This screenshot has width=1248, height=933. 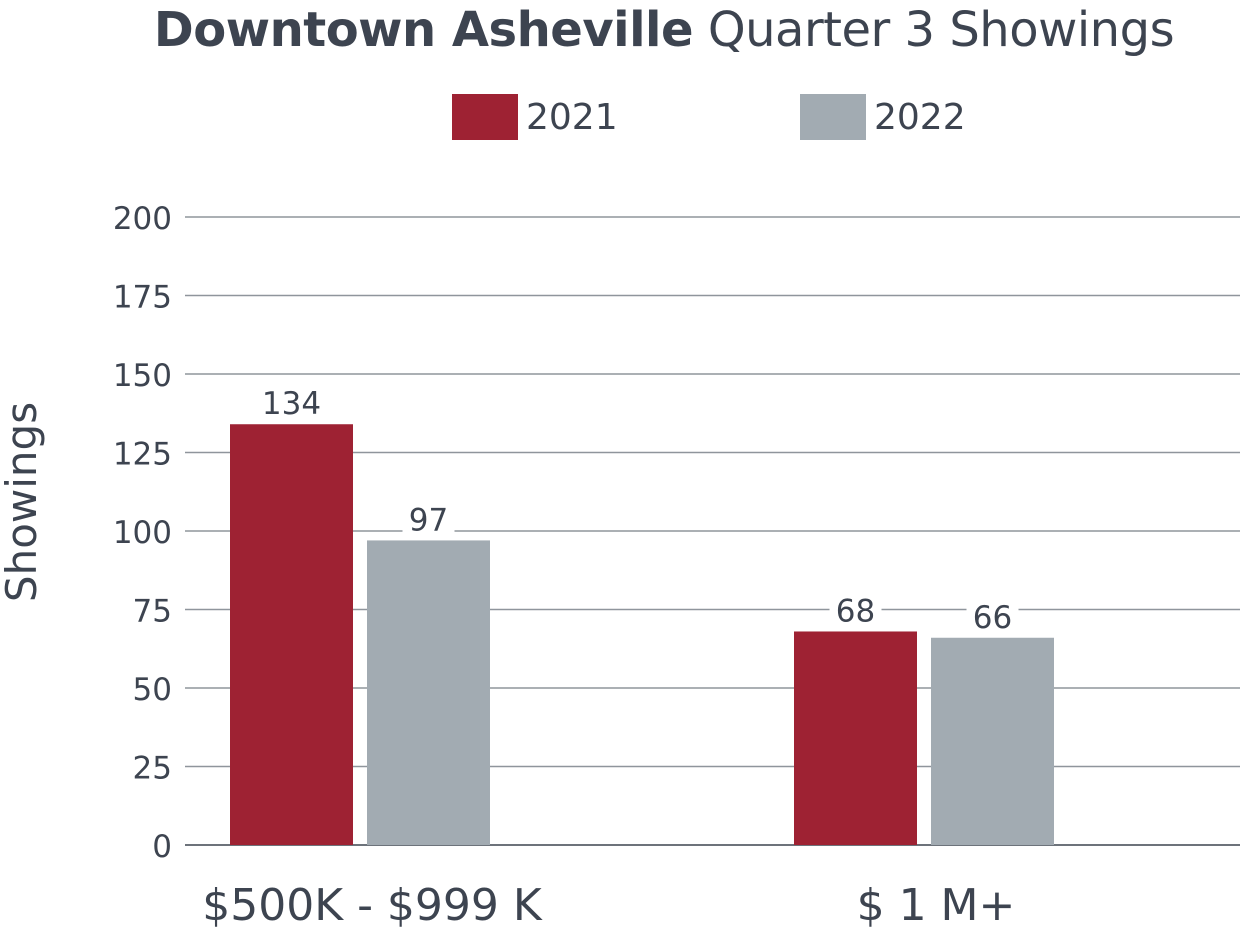 What do you see at coordinates (152, 612) in the screenshot?
I see `y-tick-label-75: 75` at bounding box center [152, 612].